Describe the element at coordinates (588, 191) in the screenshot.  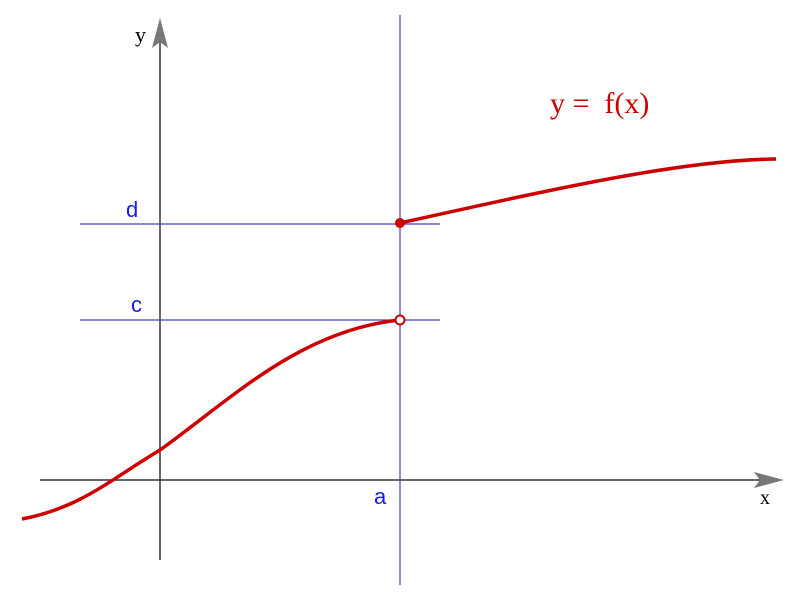
I see `curve-right` at that location.